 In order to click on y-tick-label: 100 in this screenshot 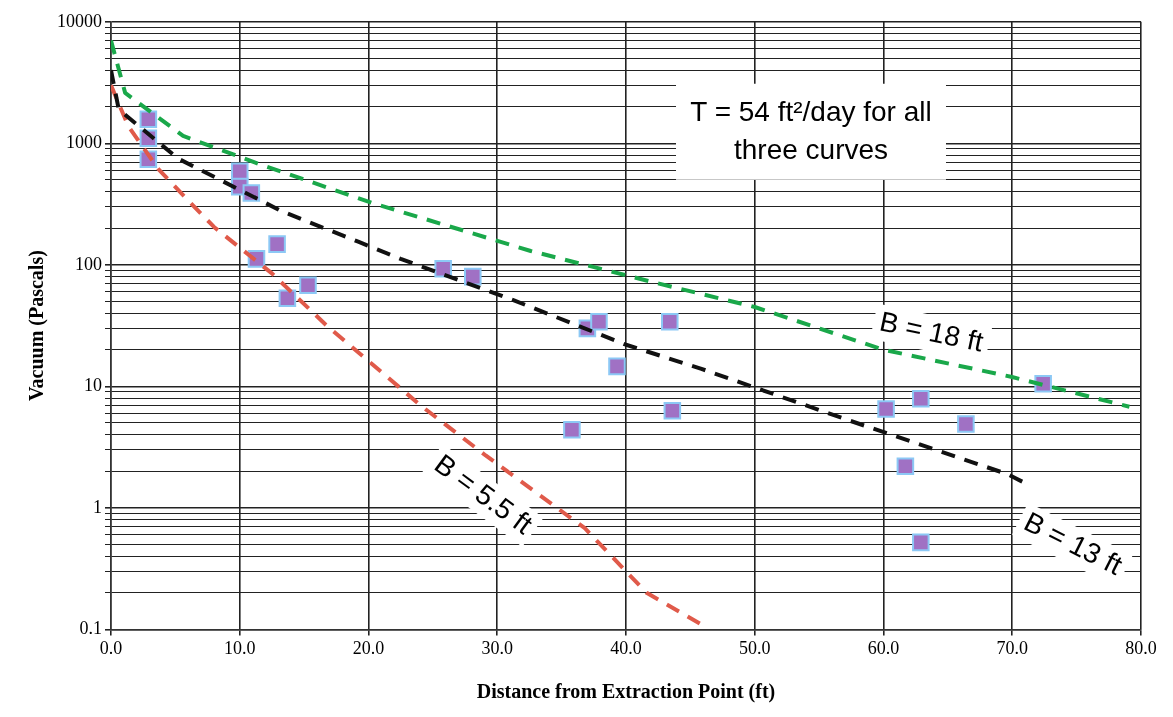, I will do `click(88, 263)`.